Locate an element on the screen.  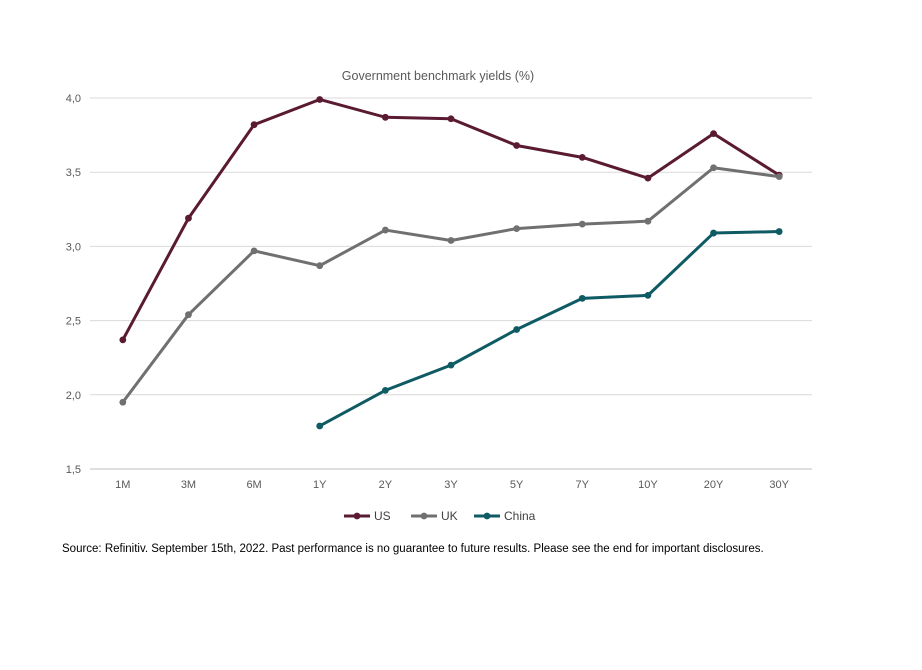
x-axis-ticks: 1M 3M 6M 1Y 2Y 3Y 5Y 7Y 10Y 20Y 30Y is located at coordinates (452, 485).